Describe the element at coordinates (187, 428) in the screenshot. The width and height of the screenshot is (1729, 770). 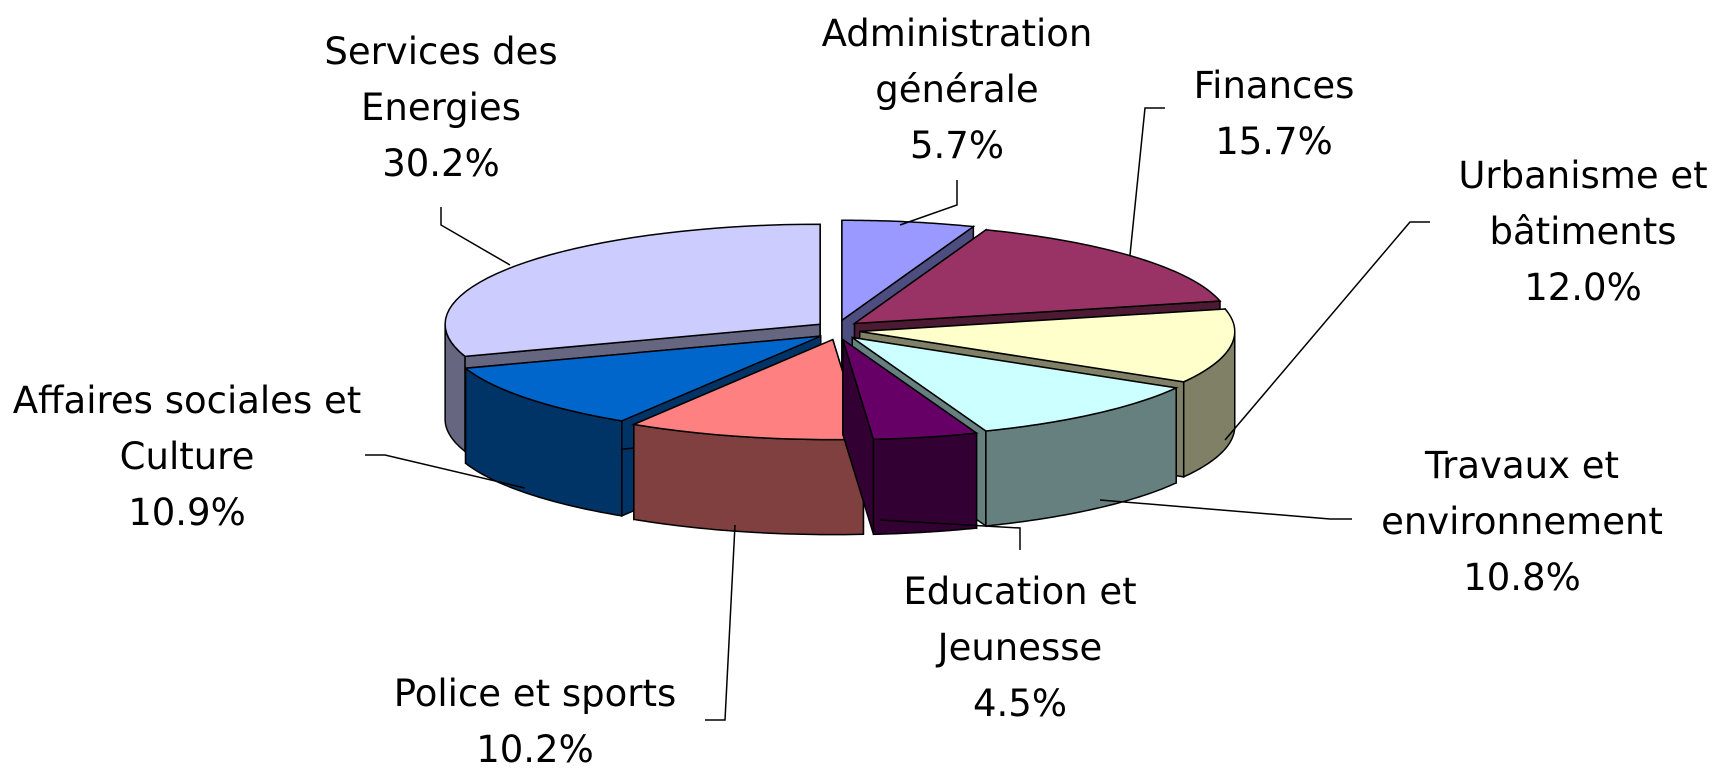
I see `category-name: Affaires sociales et Culture` at that location.